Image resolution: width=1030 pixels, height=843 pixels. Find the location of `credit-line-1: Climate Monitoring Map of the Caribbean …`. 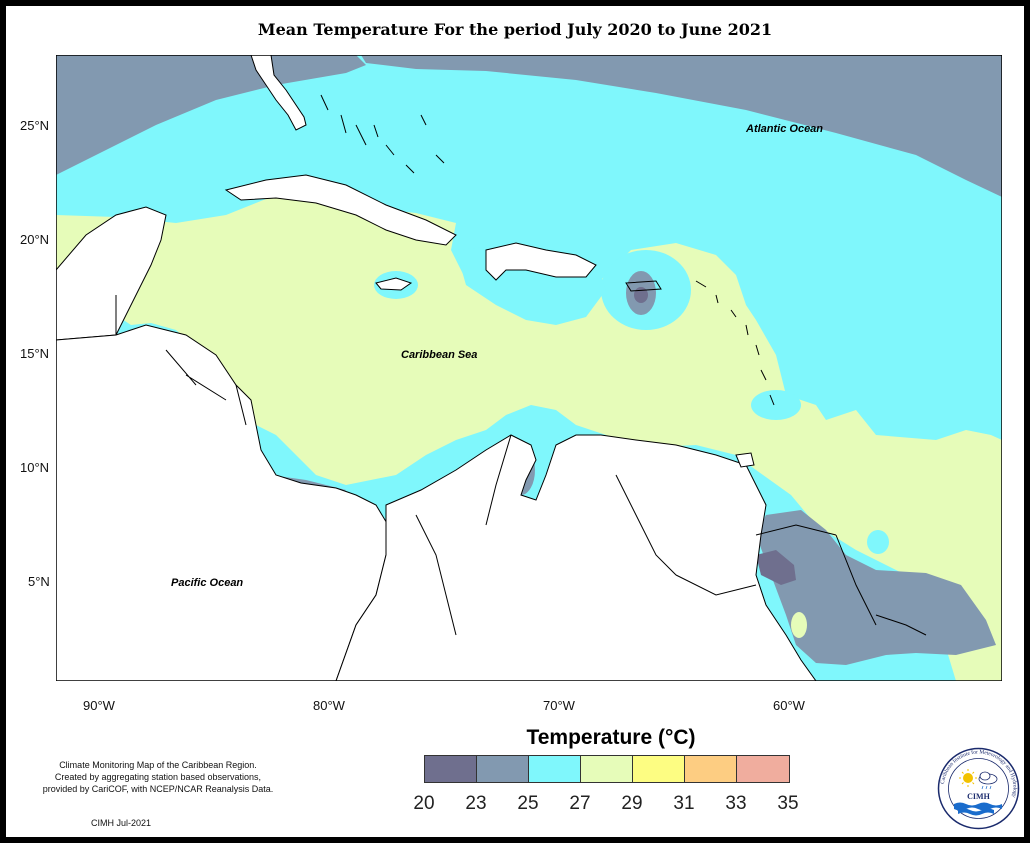

credit-line-1: Climate Monitoring Map of the Caribbean … is located at coordinates (158, 765).